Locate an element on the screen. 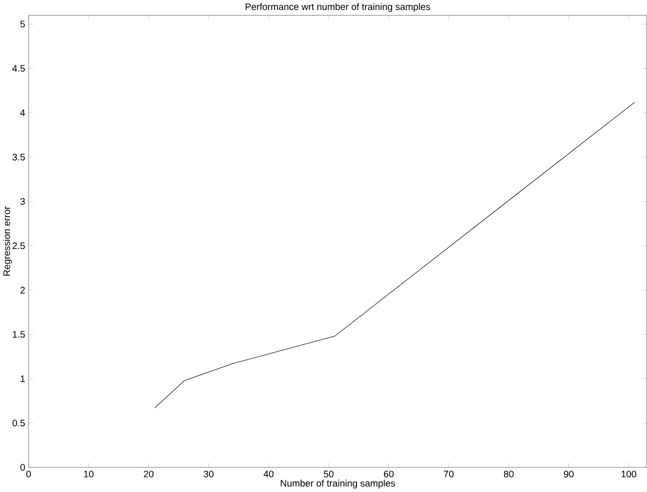 The height and width of the screenshot is (492, 647). x-tick-label: 0 is located at coordinates (28, 474).